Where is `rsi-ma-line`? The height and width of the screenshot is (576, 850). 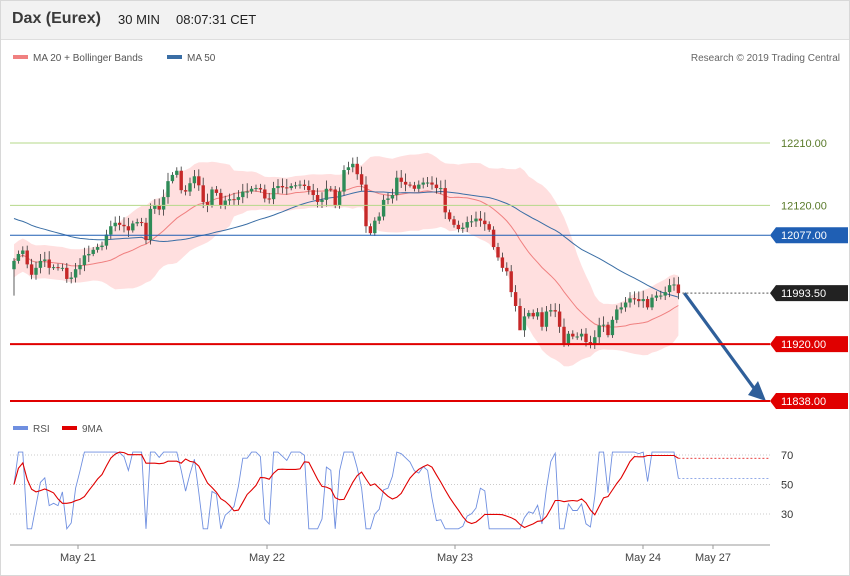 rsi-ma-line is located at coordinates (346, 490).